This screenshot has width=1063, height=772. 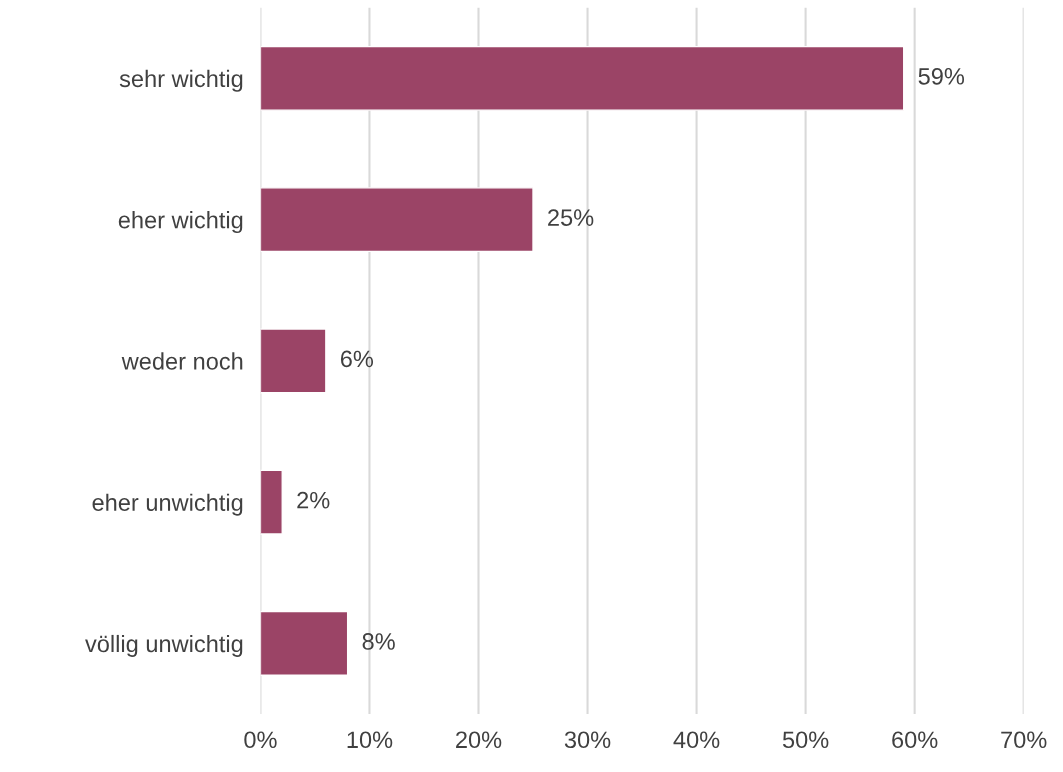 What do you see at coordinates (479, 740) in the screenshot?
I see `x-tick-label: 20%` at bounding box center [479, 740].